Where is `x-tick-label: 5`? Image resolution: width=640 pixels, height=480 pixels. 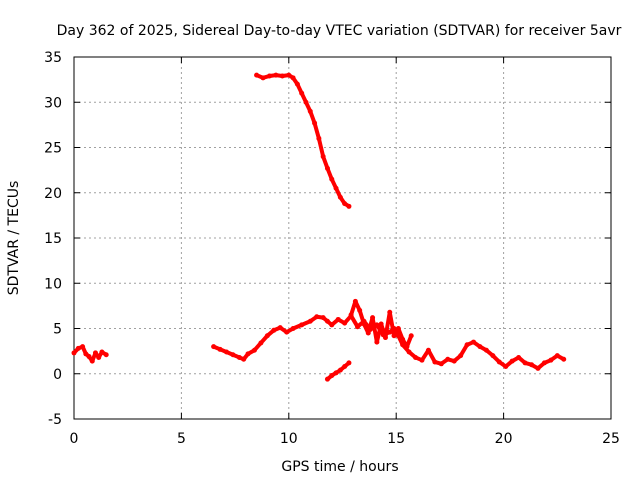
x-tick-label: 5 is located at coordinates (181, 439).